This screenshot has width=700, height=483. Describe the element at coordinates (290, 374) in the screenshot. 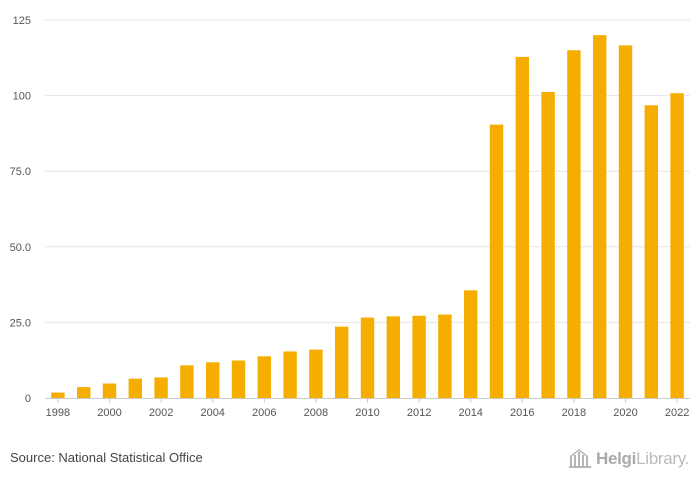

I see `bar-2007` at that location.